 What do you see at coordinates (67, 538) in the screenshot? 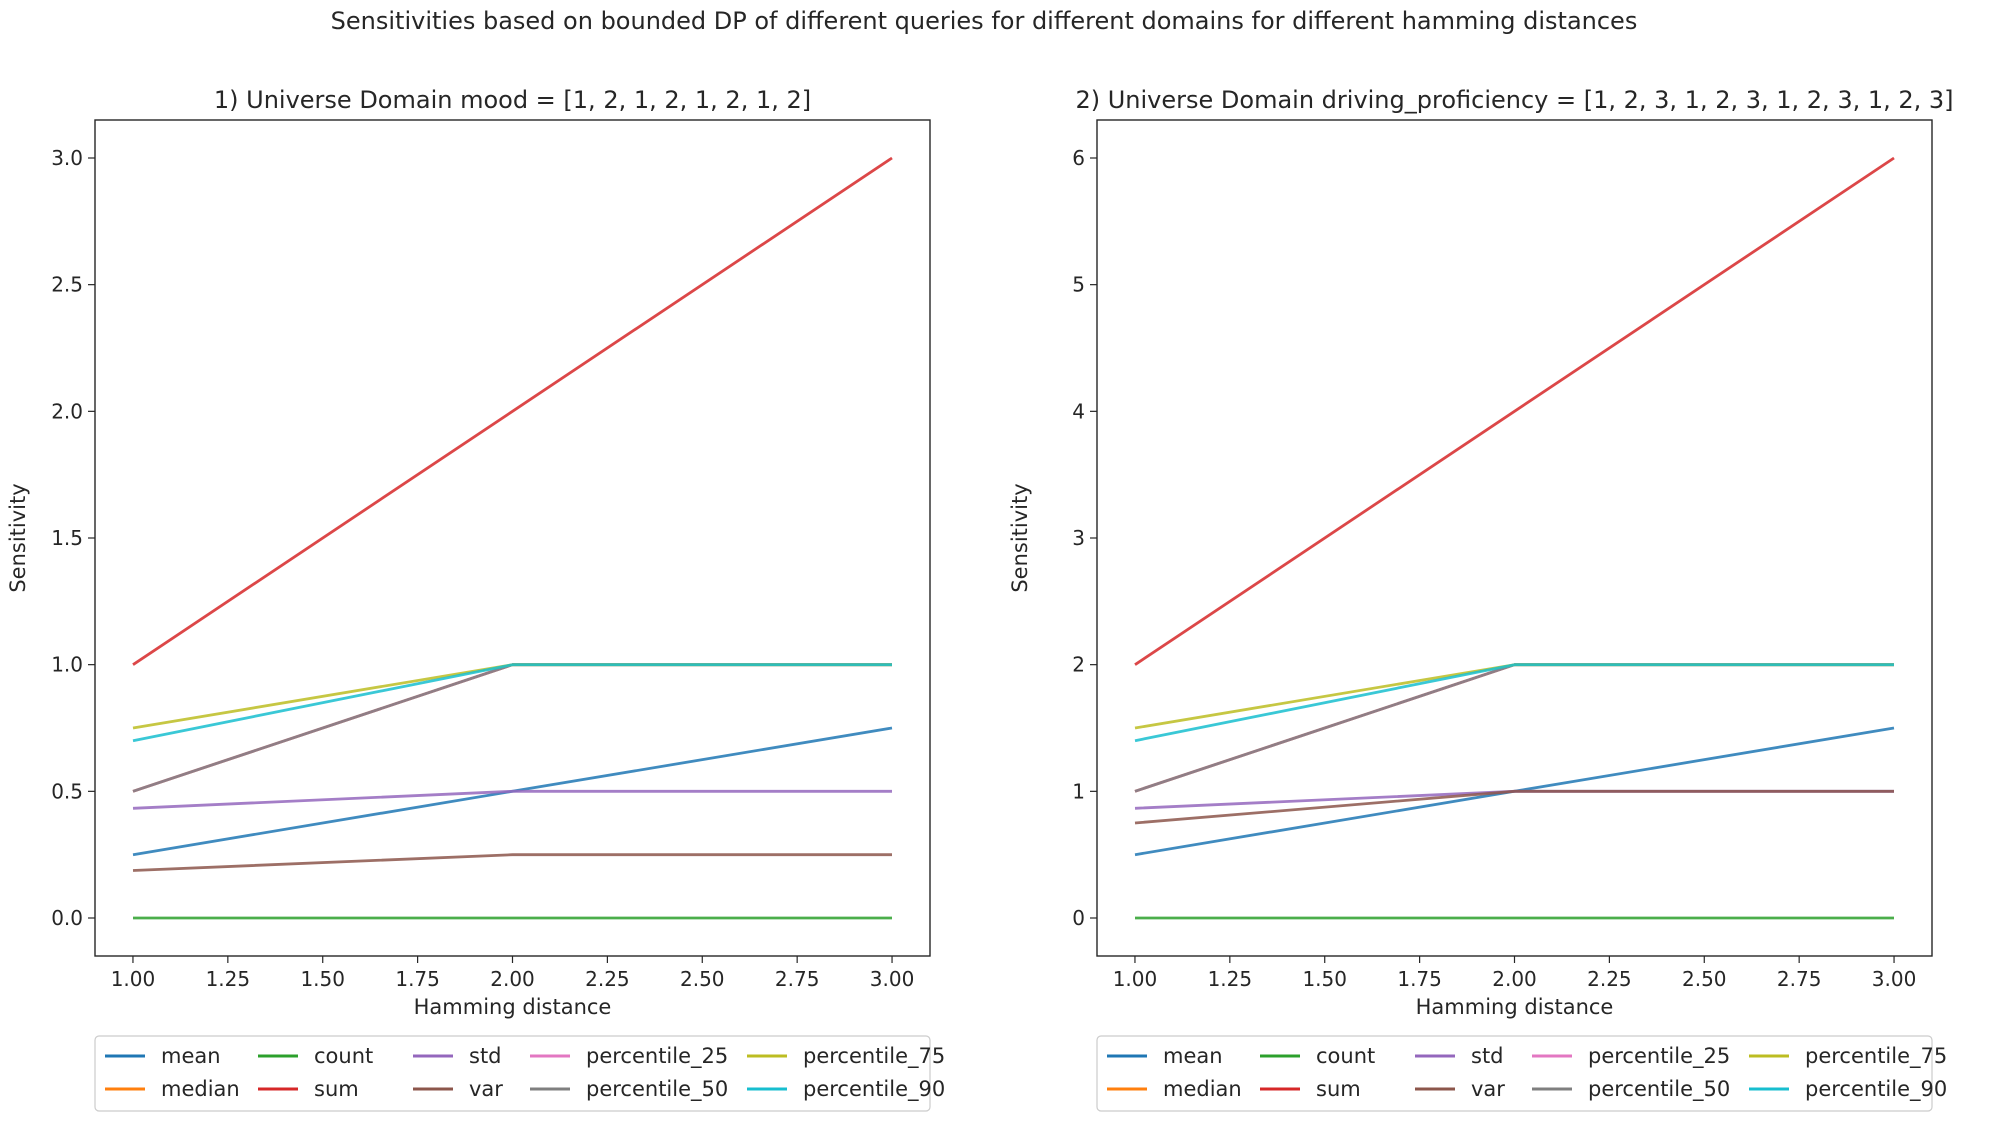
I see `y-tick-label: 1.5` at bounding box center [67, 538].